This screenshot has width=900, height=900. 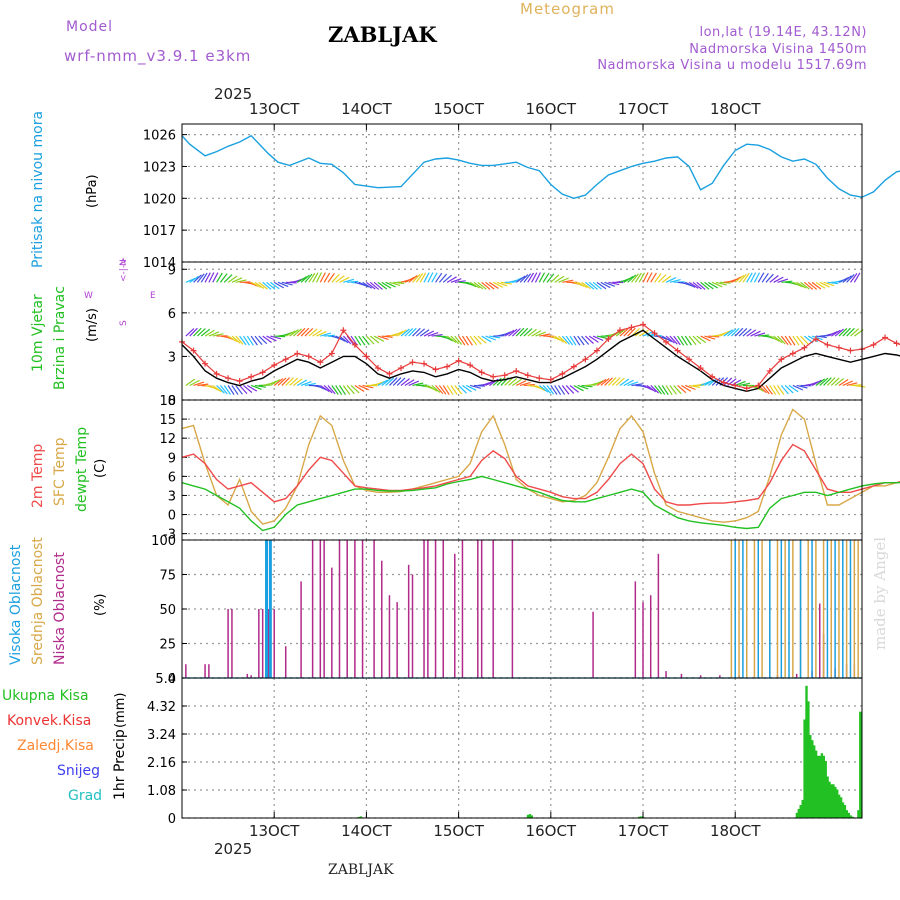 I want to click on y-tick-label: 3.24, so click(x=161, y=735).